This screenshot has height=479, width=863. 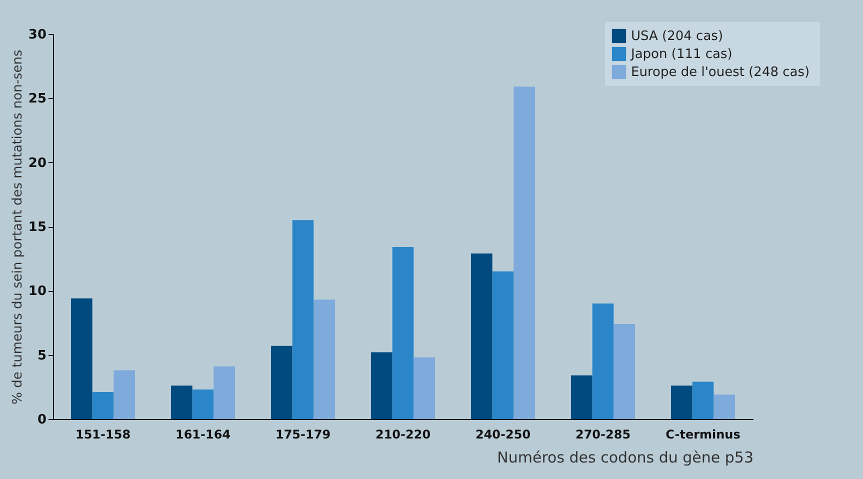 What do you see at coordinates (103, 435) in the screenshot?
I see `x-tick-label: 151-158` at bounding box center [103, 435].